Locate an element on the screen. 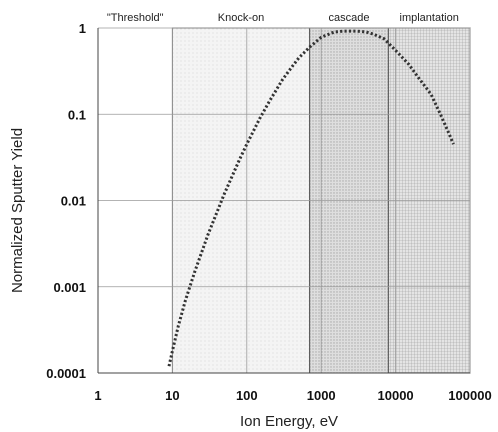  x-tick-label: 100 is located at coordinates (247, 395).